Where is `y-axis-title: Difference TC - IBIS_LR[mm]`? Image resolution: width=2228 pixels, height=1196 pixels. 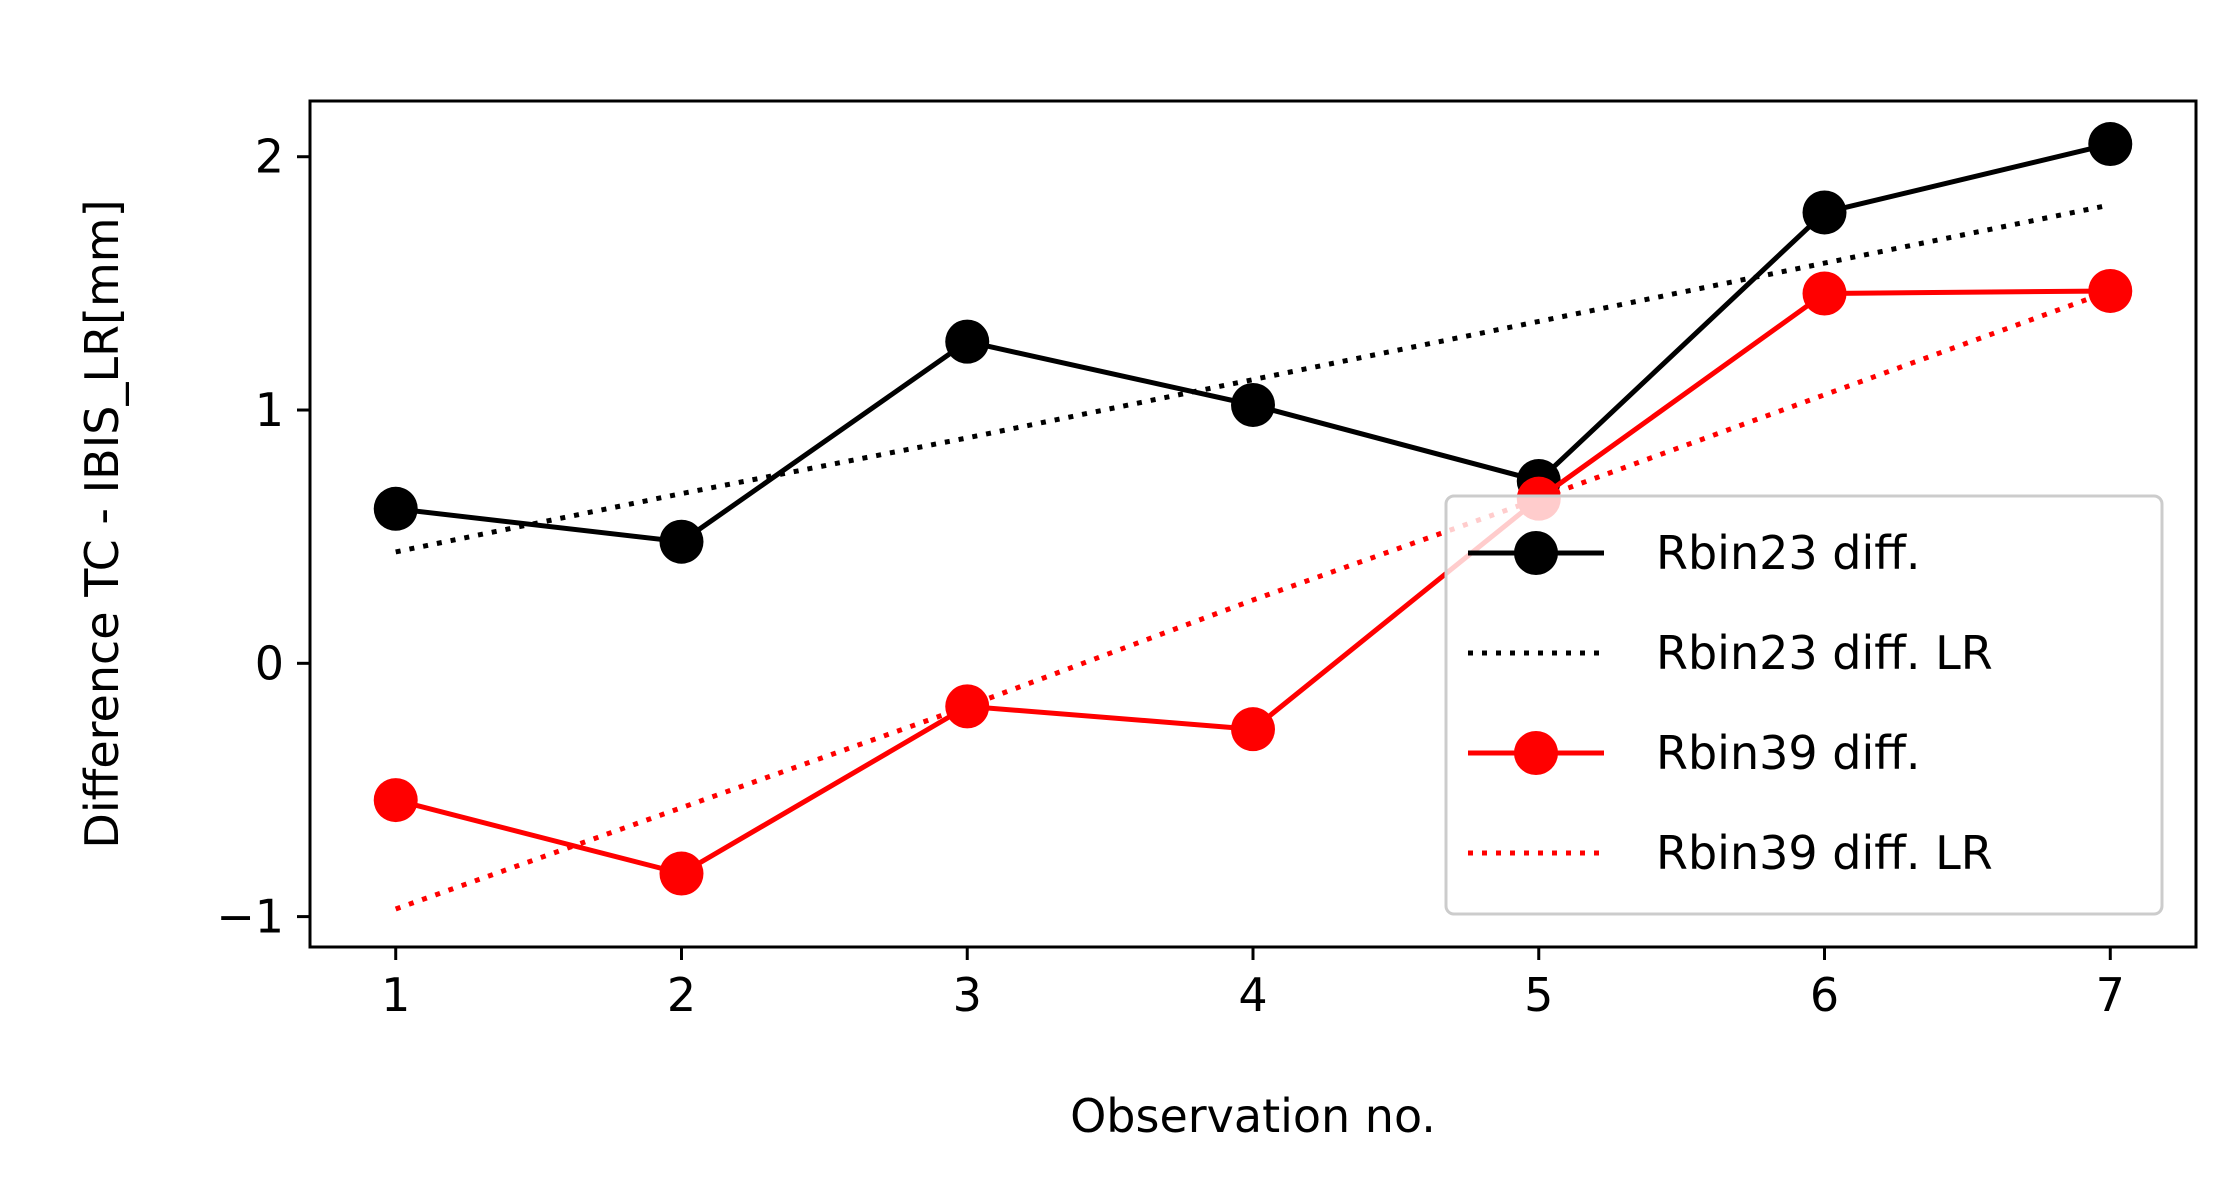 y-axis-title: Difference TC - IBIS_LR[mm] is located at coordinates (102, 523).